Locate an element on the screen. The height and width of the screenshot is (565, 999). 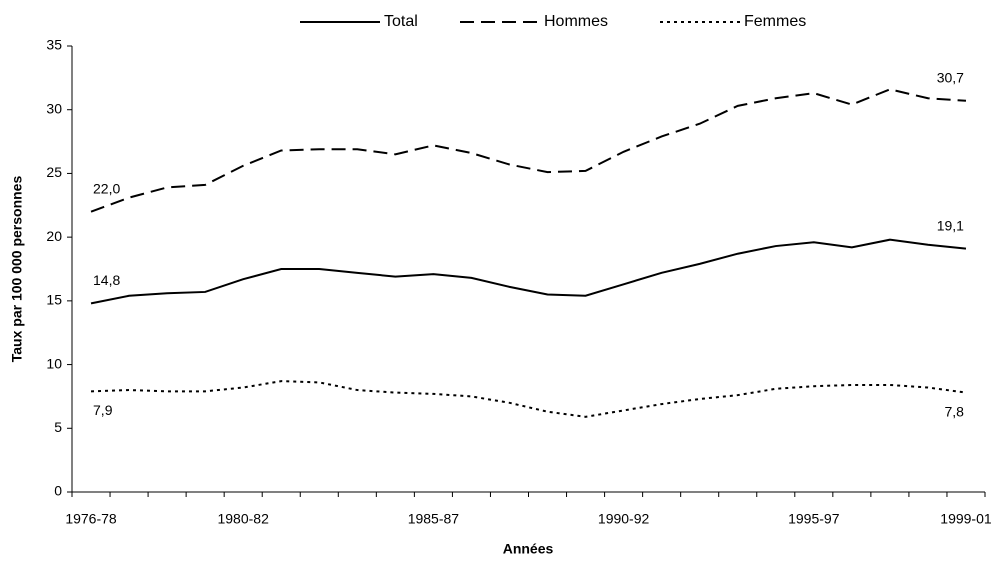
y-tick-label: 10 is located at coordinates (54, 363).